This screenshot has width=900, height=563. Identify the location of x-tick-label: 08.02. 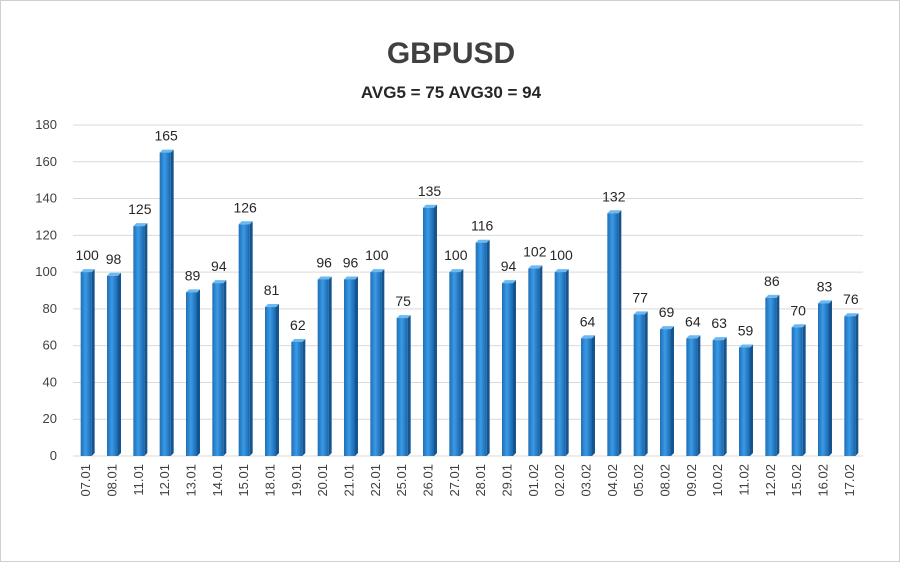
(665, 480).